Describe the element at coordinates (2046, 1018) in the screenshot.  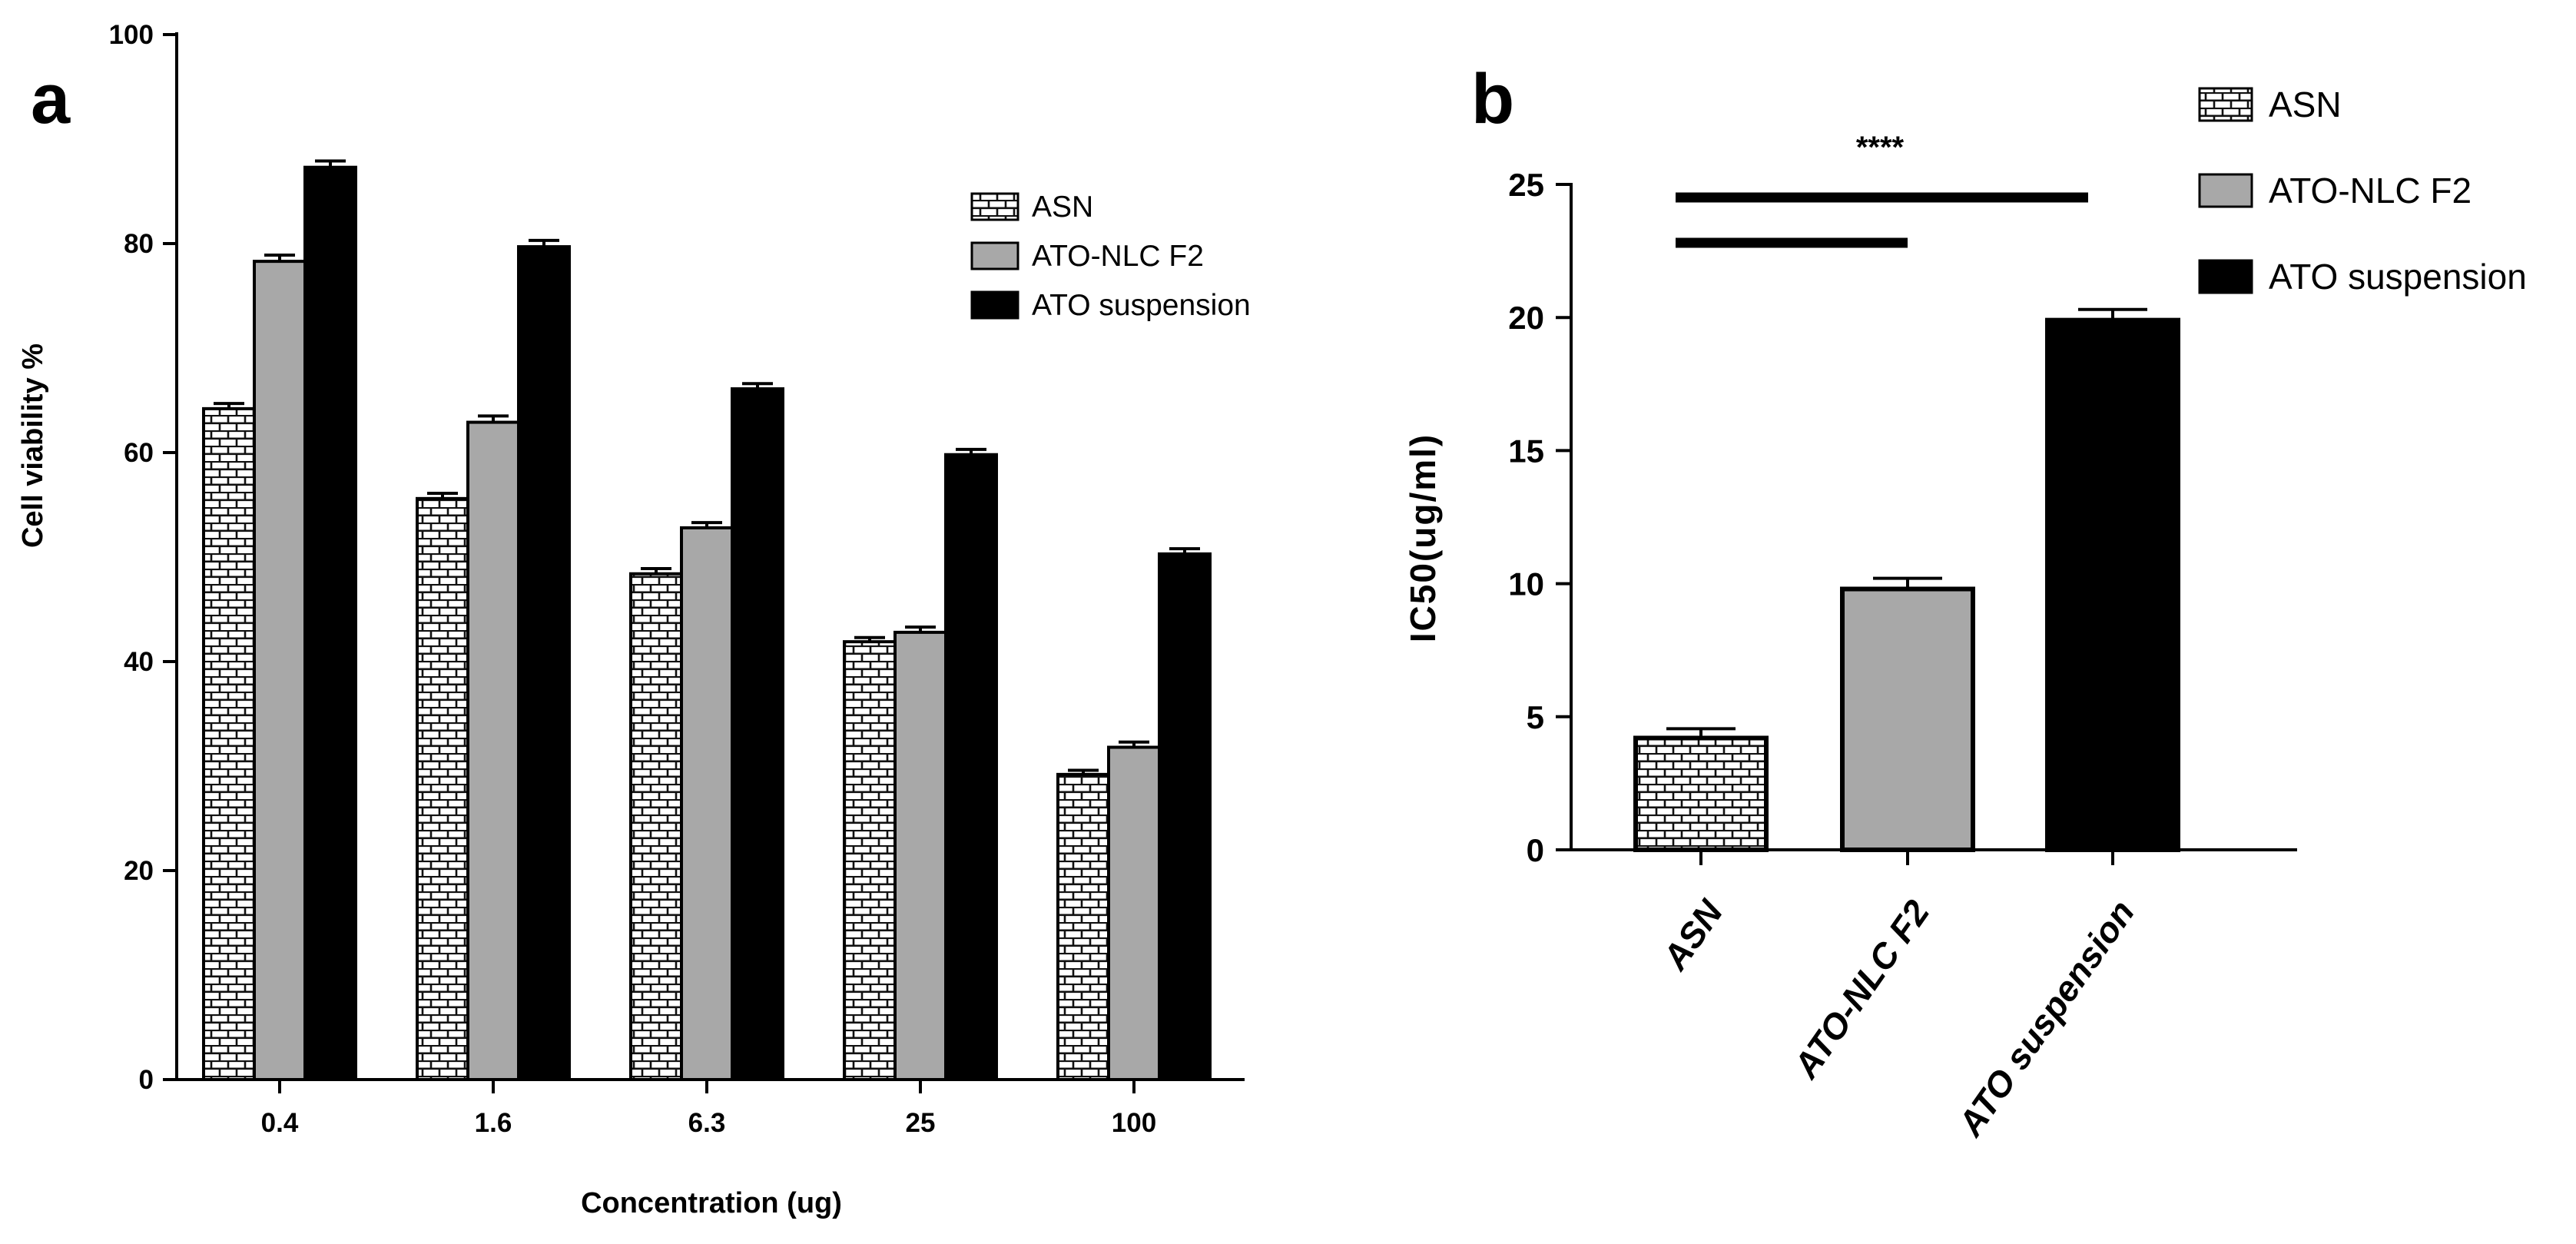
I see `panel-b-xtick-label: ATO suspension` at that location.